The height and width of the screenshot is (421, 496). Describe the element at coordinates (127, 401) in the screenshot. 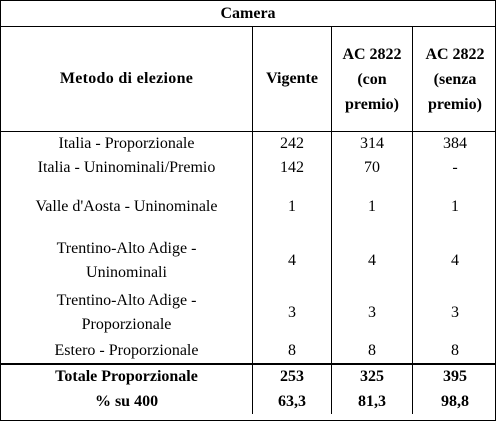

I see `total-label: % su 400` at that location.